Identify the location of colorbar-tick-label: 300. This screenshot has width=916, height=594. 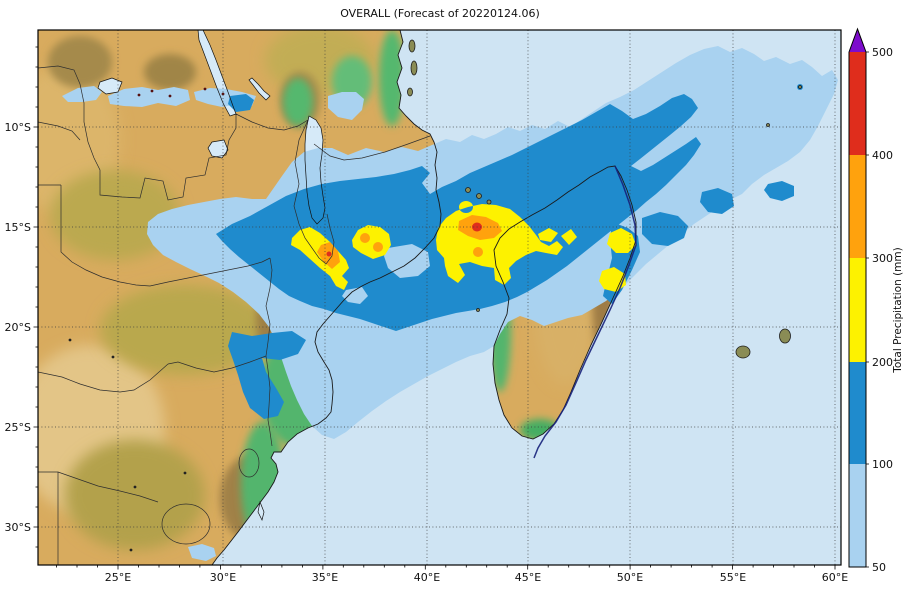
(882, 258).